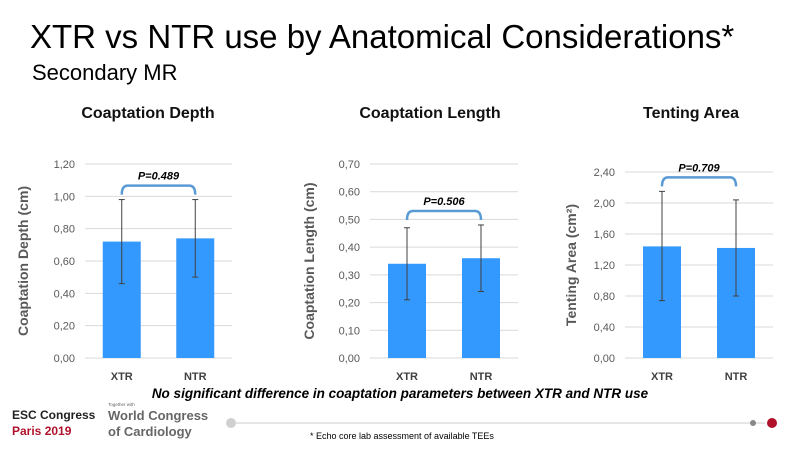  Describe the element at coordinates (105, 72) in the screenshot. I see `slide-subtitle: Secondary MR` at that location.